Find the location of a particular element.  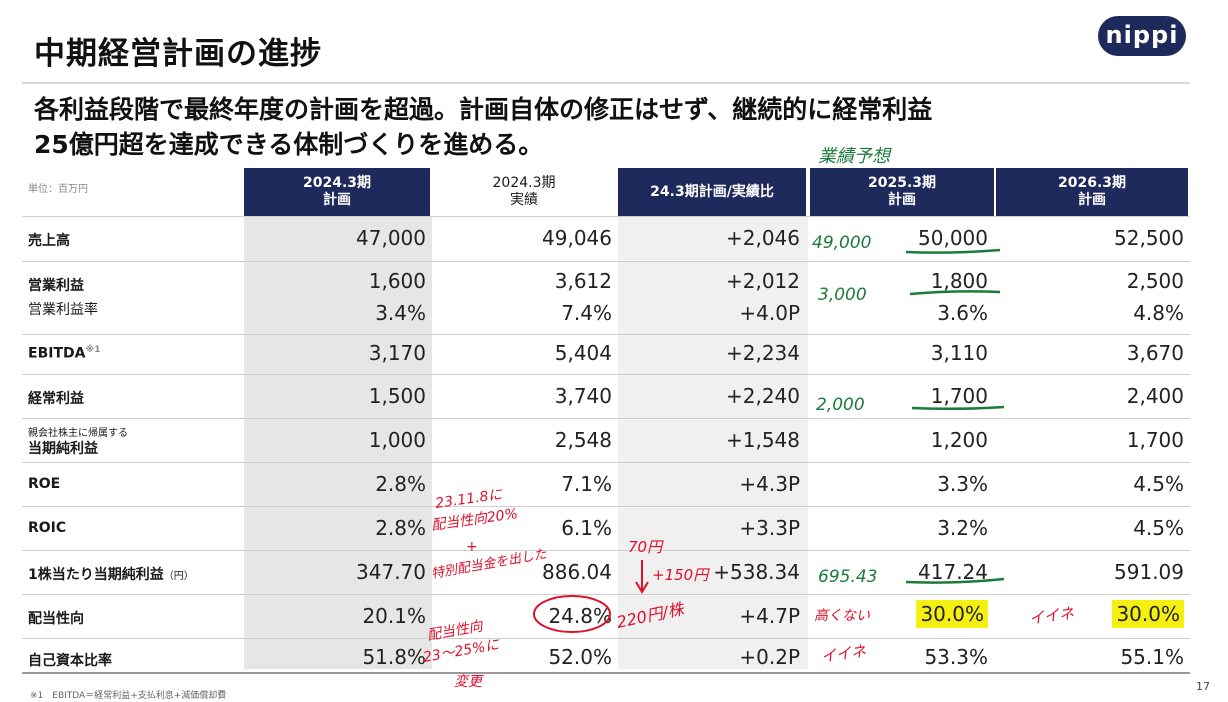

ink-ordinary-forecast: 2,000 is located at coordinates (840, 405).